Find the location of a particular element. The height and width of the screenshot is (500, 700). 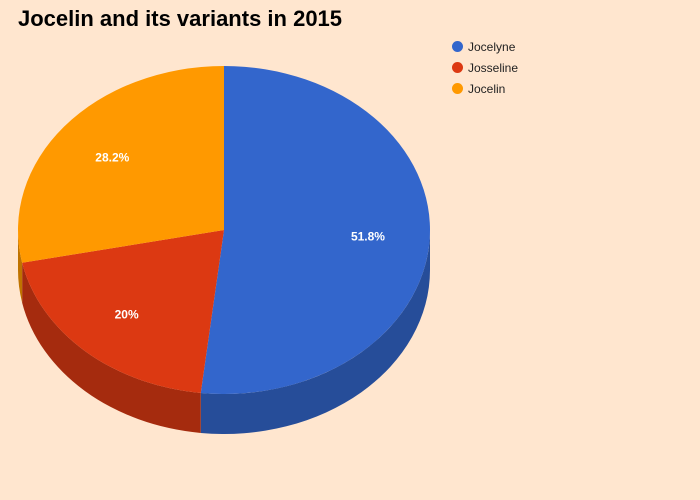

pie-side-jocelyne is located at coordinates (315, 332).